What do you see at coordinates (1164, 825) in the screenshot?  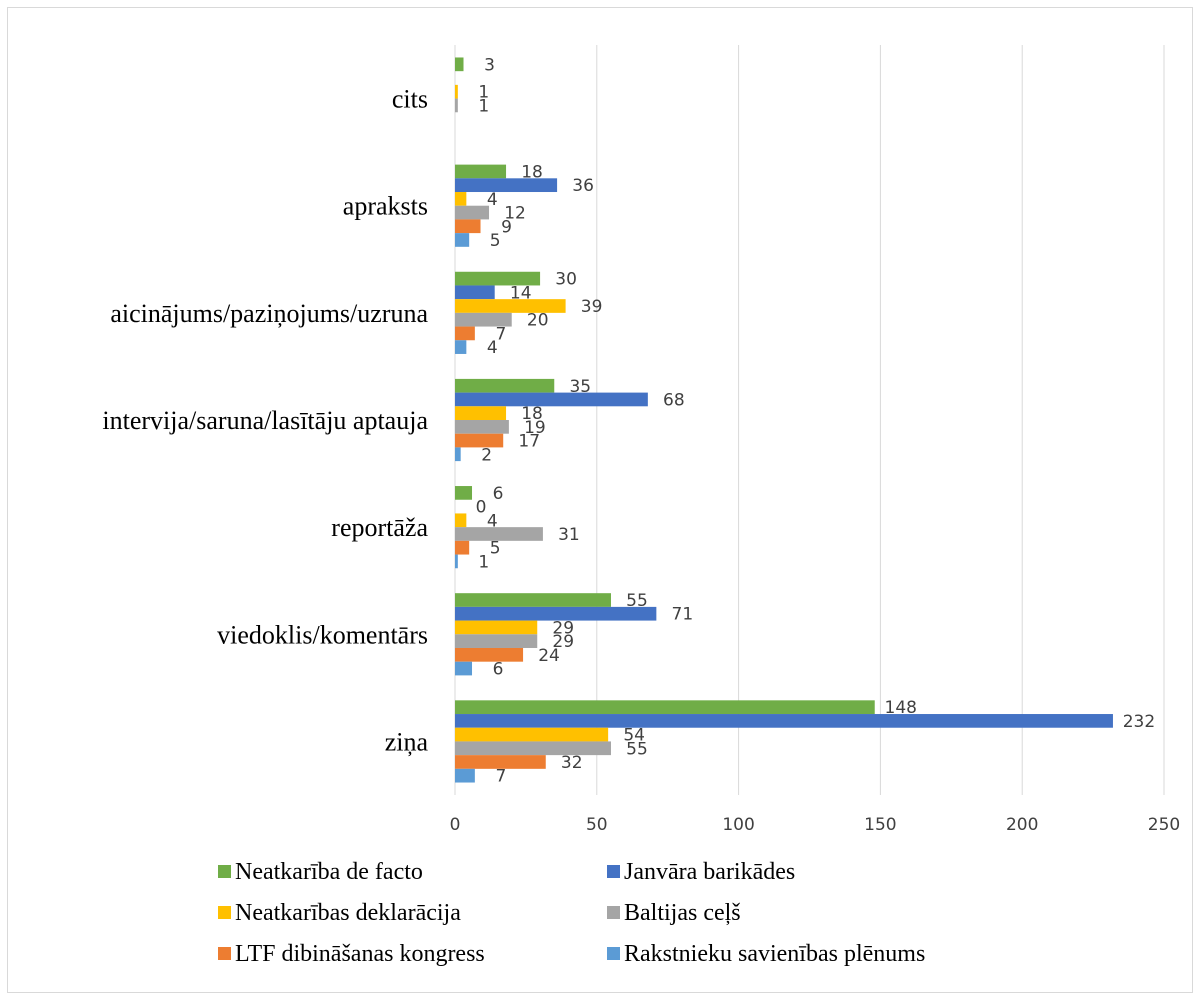 I see `x-tick-label-250: 250` at bounding box center [1164, 825].